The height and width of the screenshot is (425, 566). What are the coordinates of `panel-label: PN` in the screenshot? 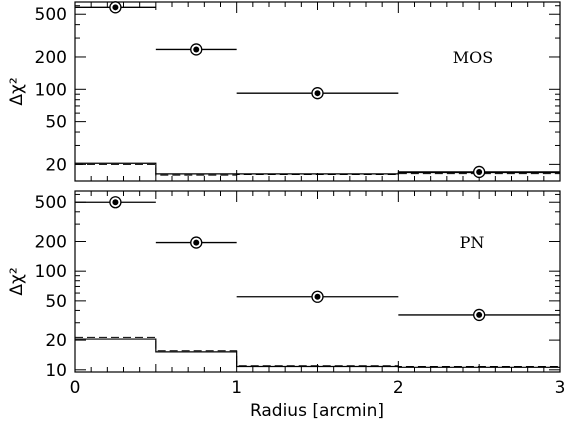 It's located at (472, 242).